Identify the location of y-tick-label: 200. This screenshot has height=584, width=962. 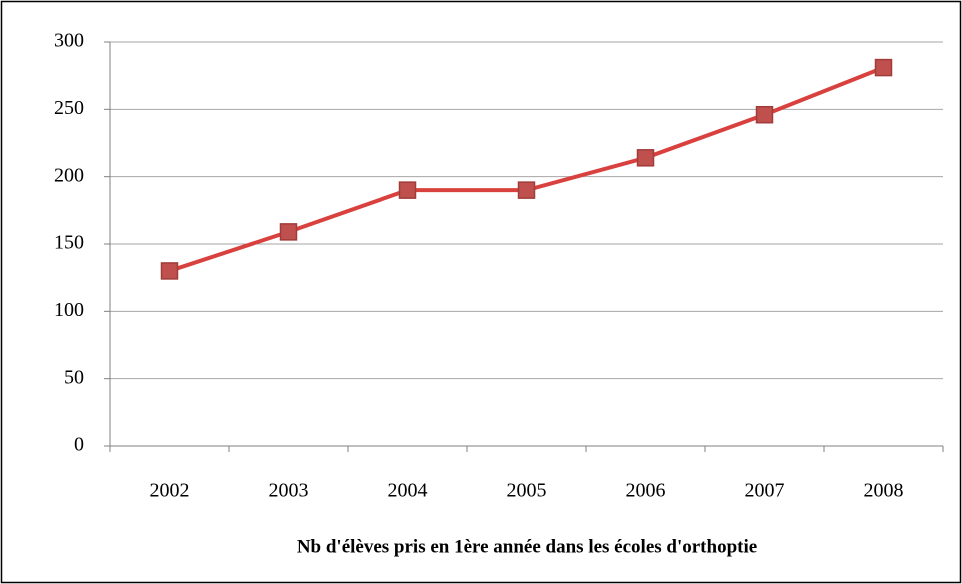
(69, 175).